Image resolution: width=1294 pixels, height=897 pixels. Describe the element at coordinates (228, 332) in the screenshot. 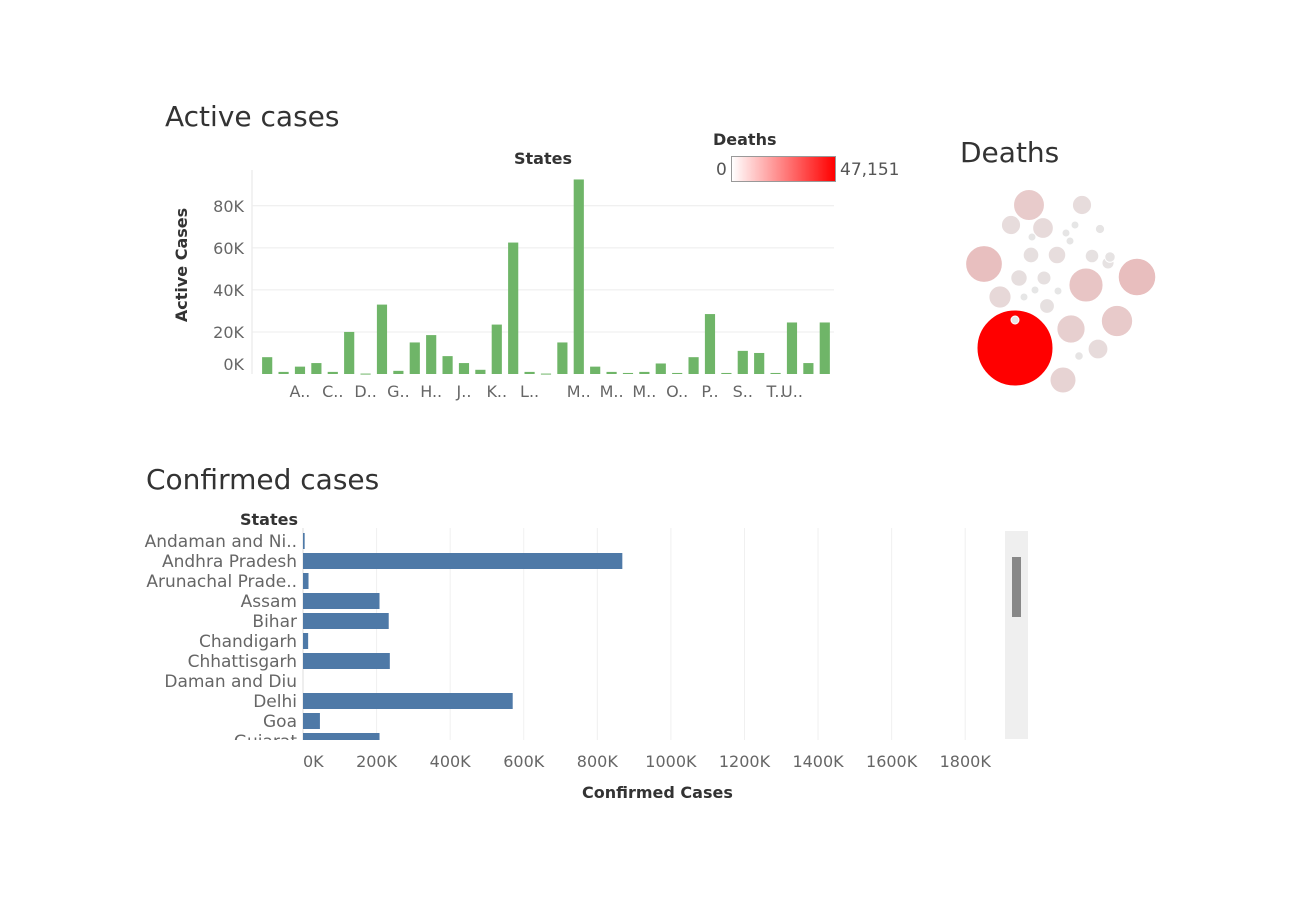

I see `active-y-tick: 20K` at that location.